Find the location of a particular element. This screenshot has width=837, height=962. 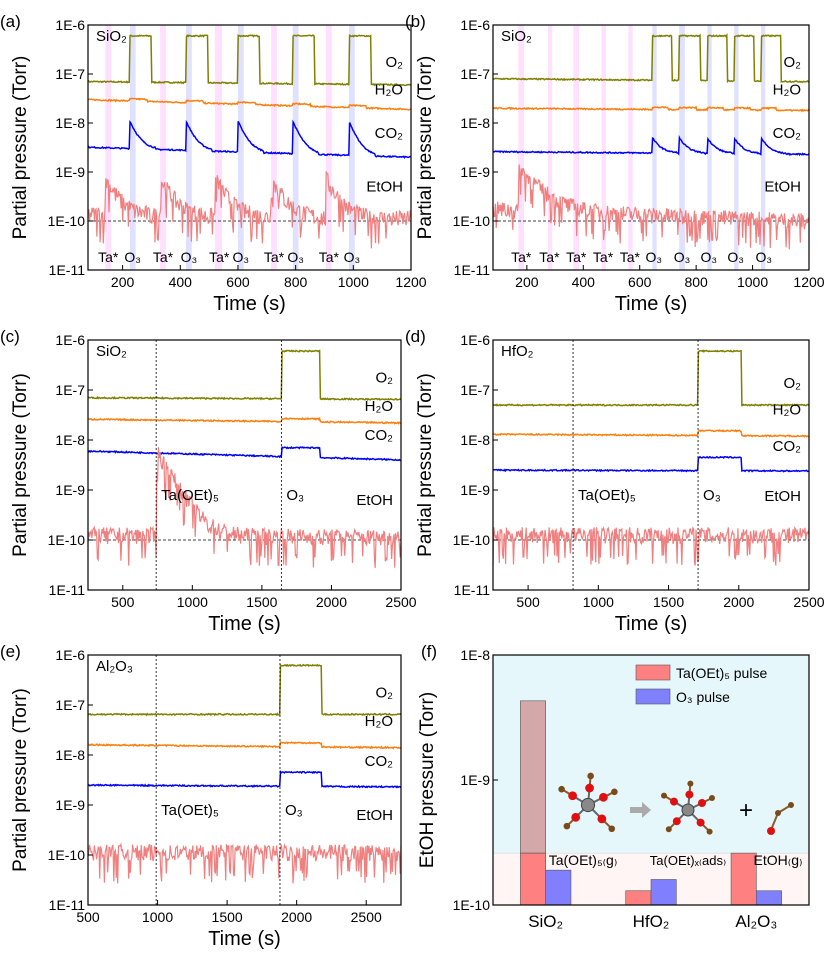

series-label: EtOH is located at coordinates (782, 496).